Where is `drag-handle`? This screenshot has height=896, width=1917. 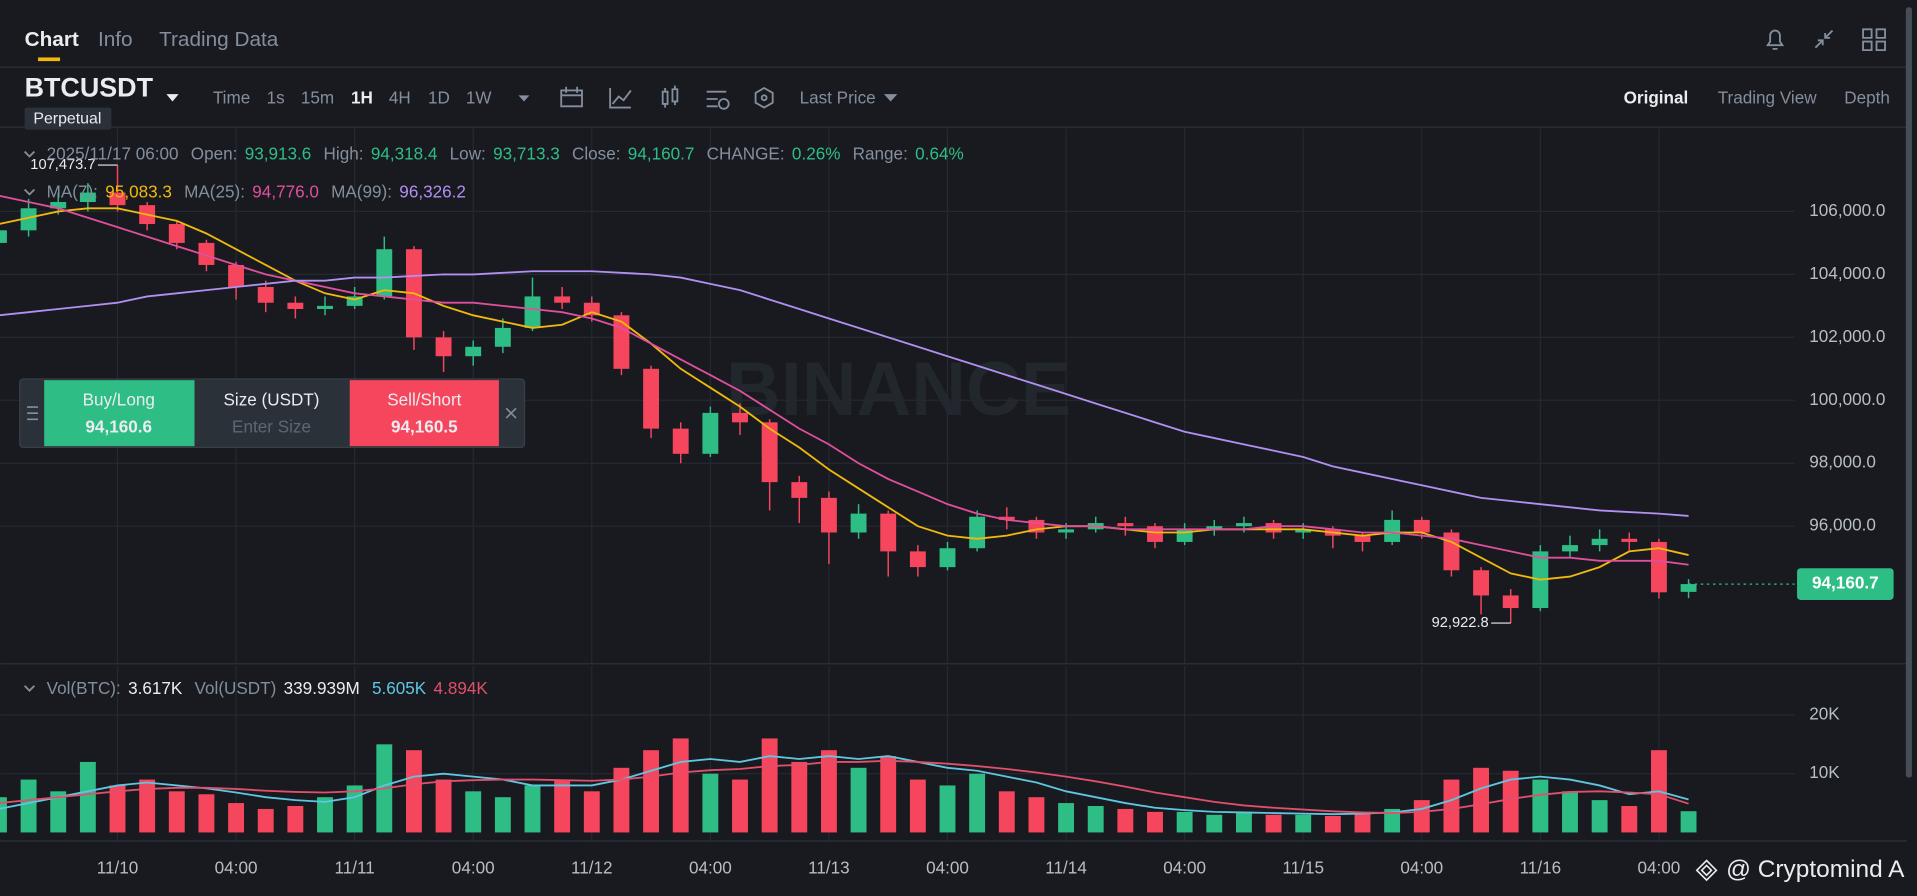
drag-handle is located at coordinates (33, 413).